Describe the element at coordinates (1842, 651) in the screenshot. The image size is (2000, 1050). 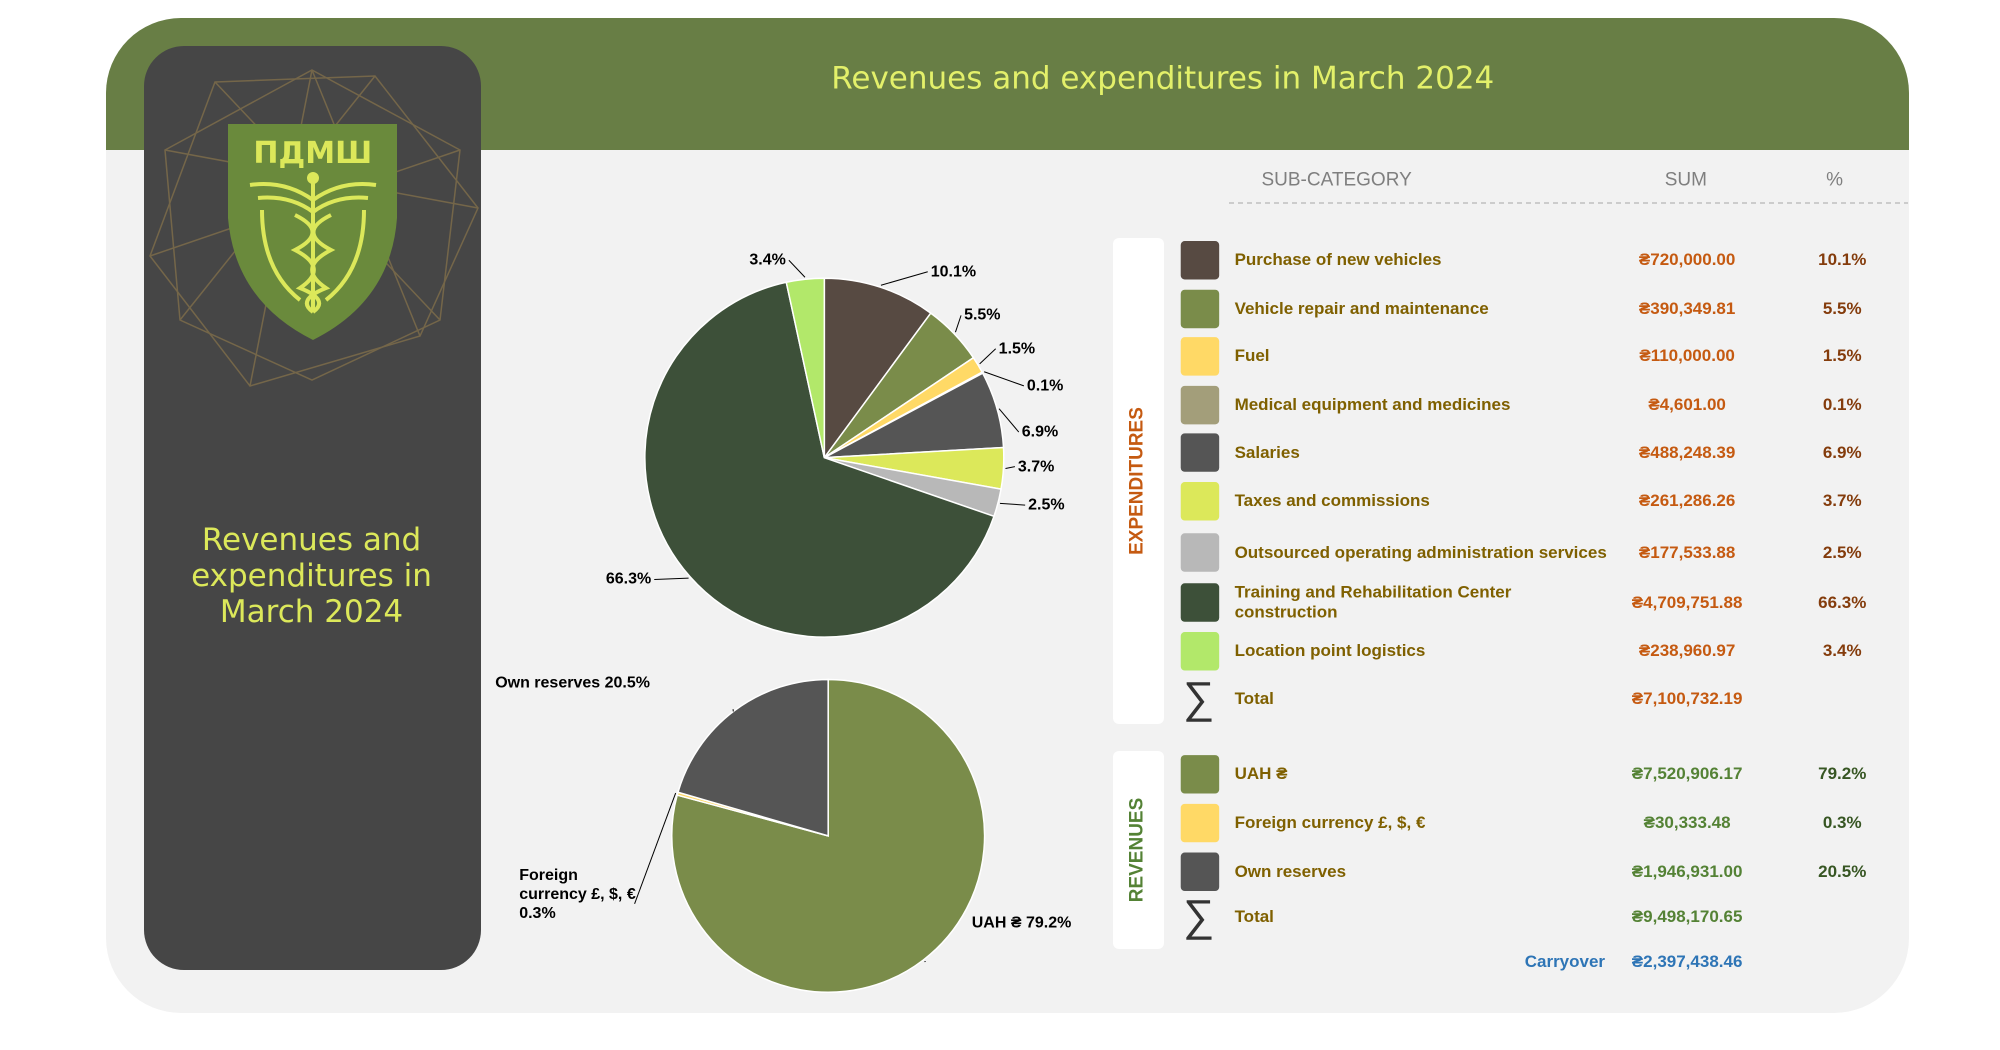
I see `row-percent: 3.4%` at that location.